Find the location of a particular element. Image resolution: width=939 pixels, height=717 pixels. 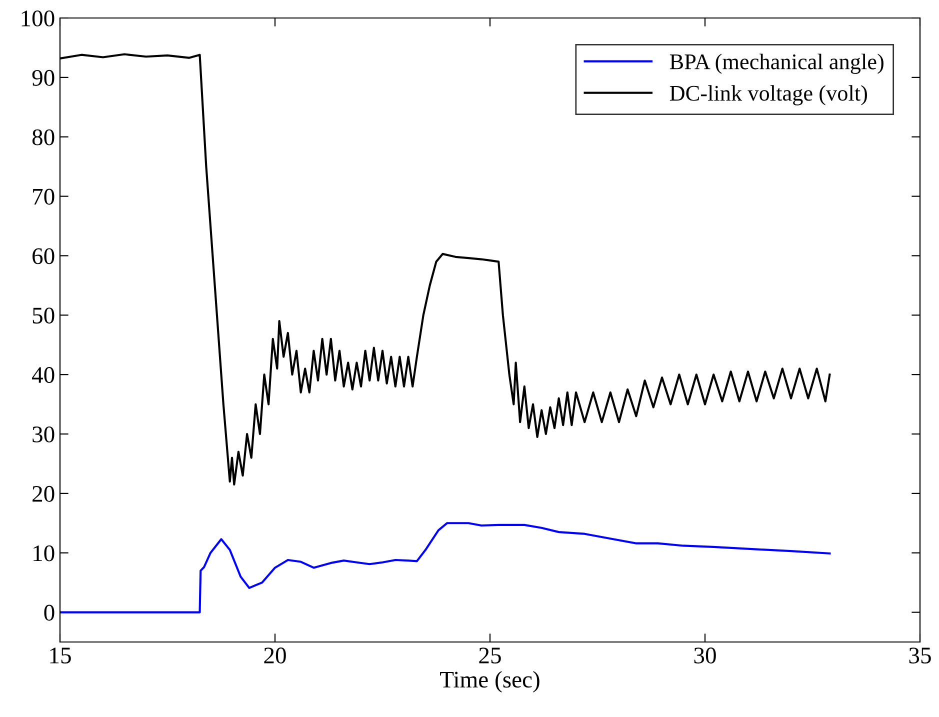

y-tick-label: 60 is located at coordinates (43, 256).